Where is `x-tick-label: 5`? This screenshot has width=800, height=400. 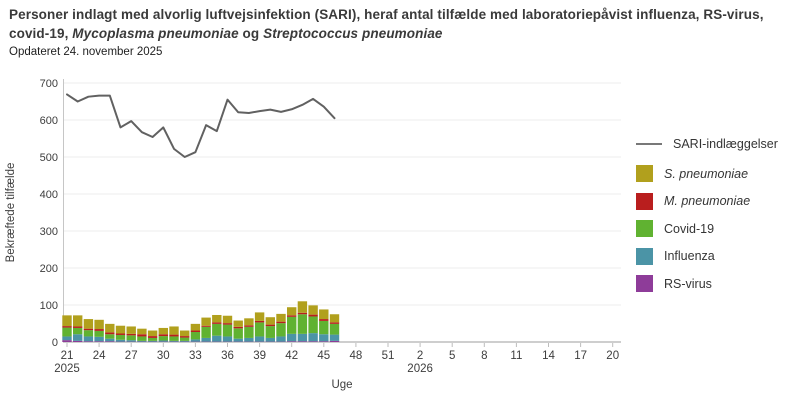
x-tick-label: 5 is located at coordinates (452, 356).